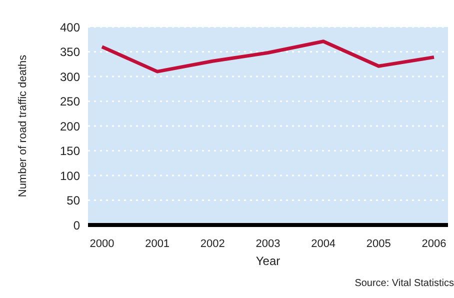 This screenshot has height=298, width=454. I want to click on y-tick-label: 0, so click(76, 225).